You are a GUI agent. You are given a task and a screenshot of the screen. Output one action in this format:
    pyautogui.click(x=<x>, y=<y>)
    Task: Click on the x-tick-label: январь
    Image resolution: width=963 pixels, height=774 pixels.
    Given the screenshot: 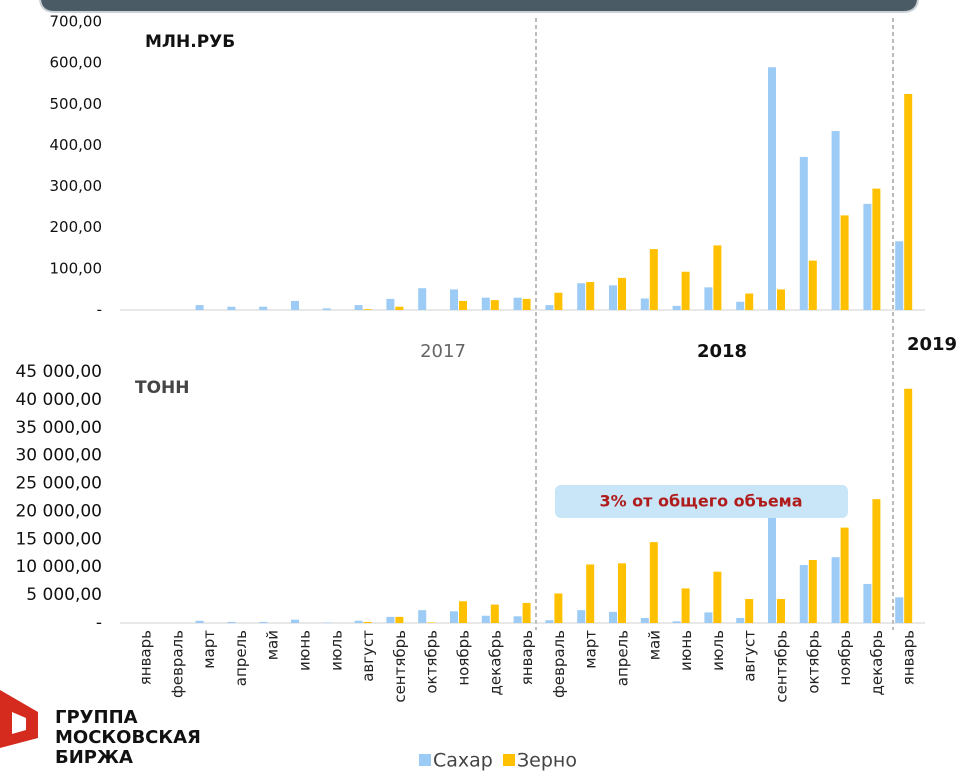 What is the action you would take?
    pyautogui.click(x=146, y=657)
    